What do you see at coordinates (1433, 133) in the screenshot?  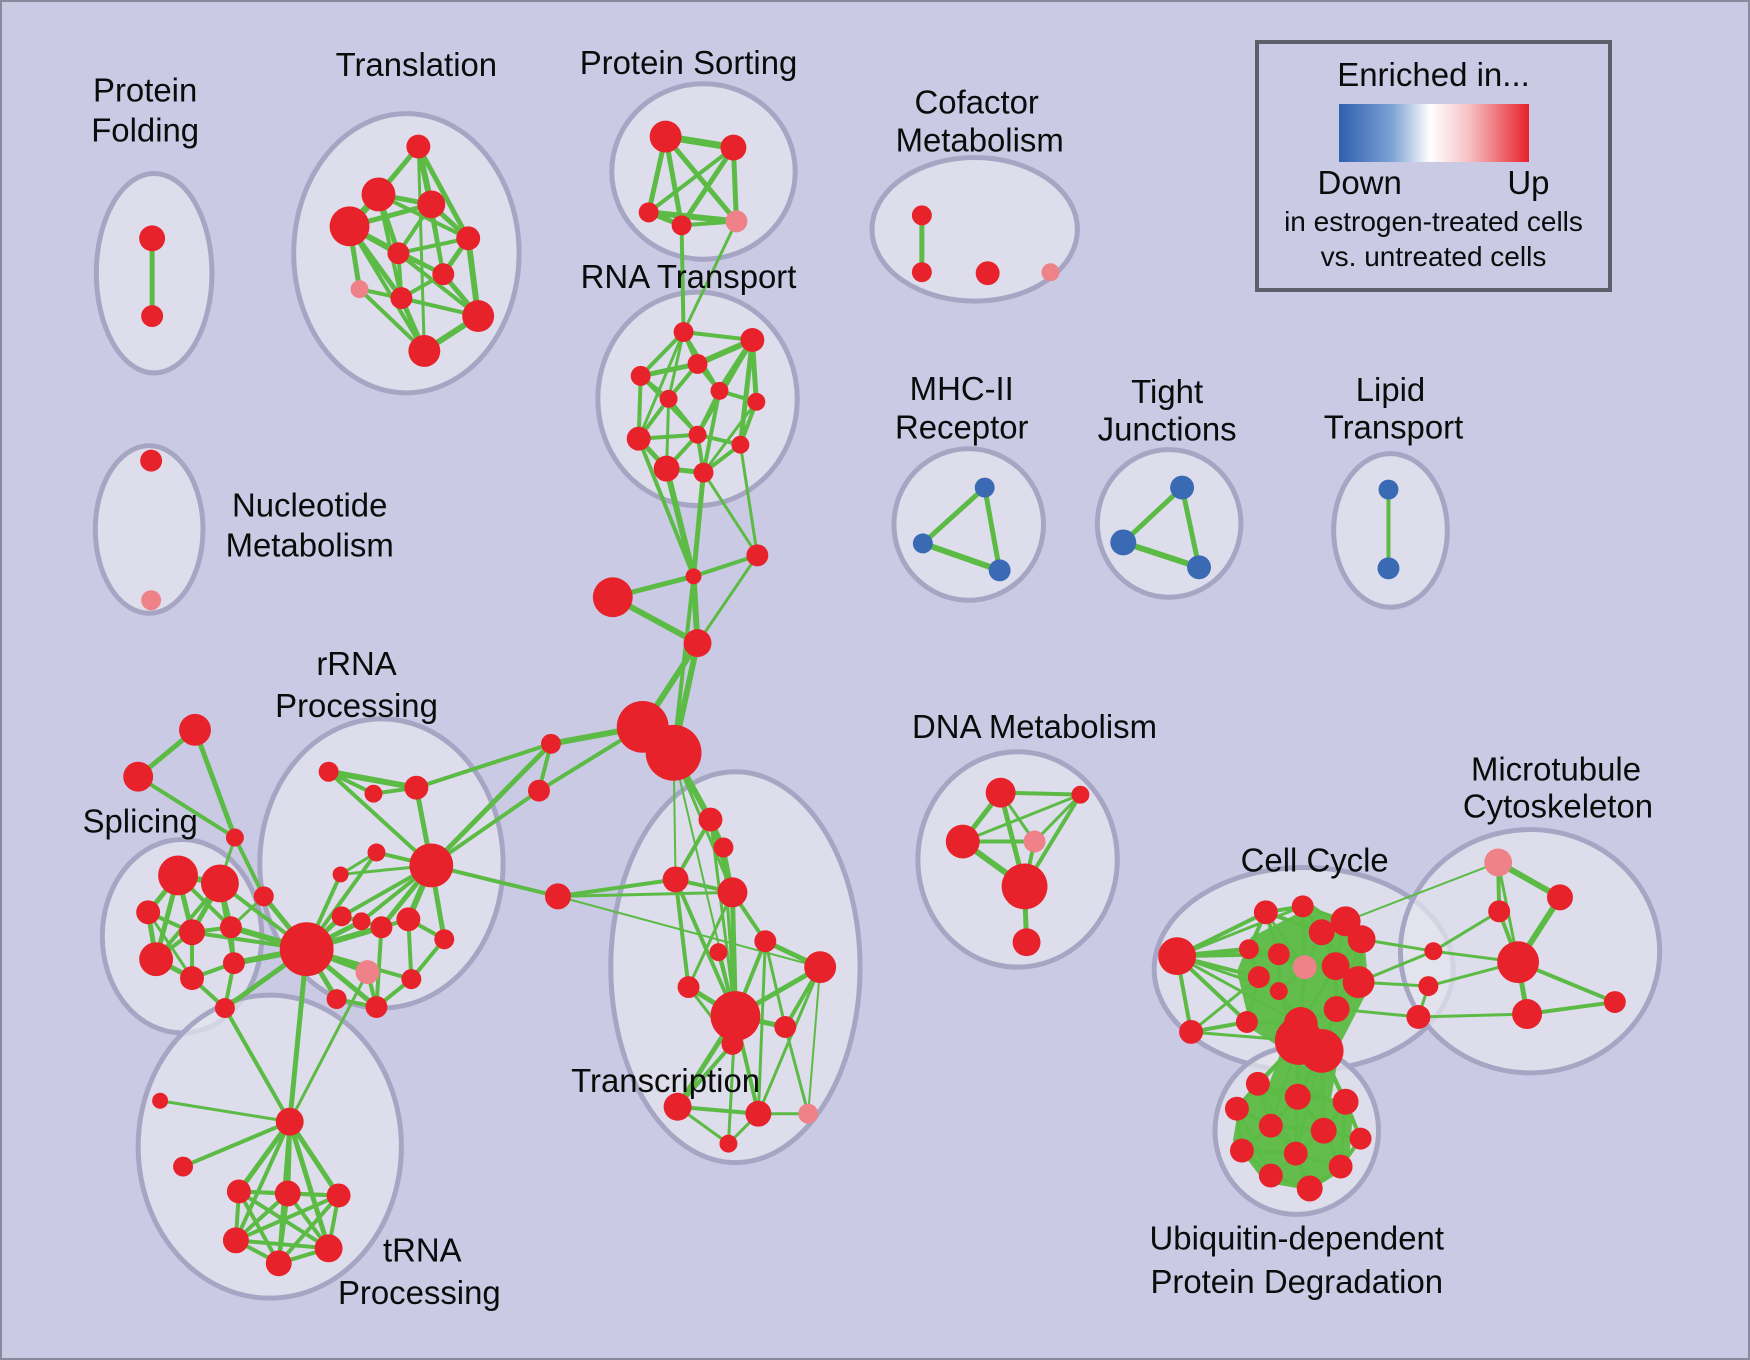 I see `legend-gradient-bar` at bounding box center [1433, 133].